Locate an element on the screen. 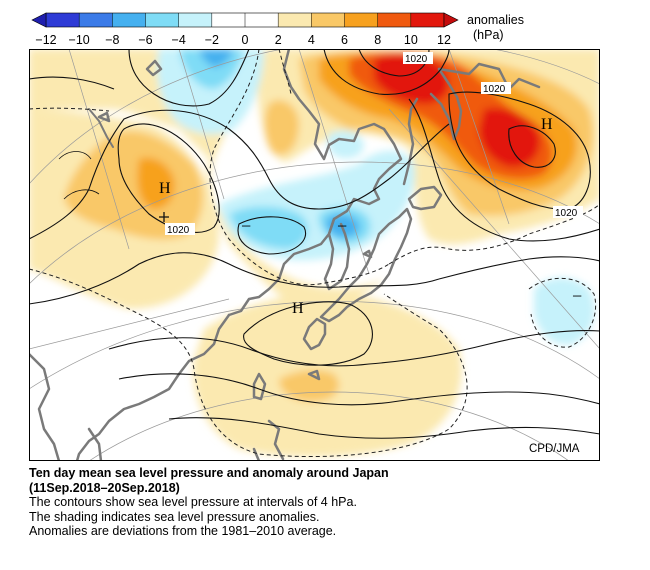 The height and width of the screenshot is (570, 650). coastline-china-south is located at coordinates (153, 387).